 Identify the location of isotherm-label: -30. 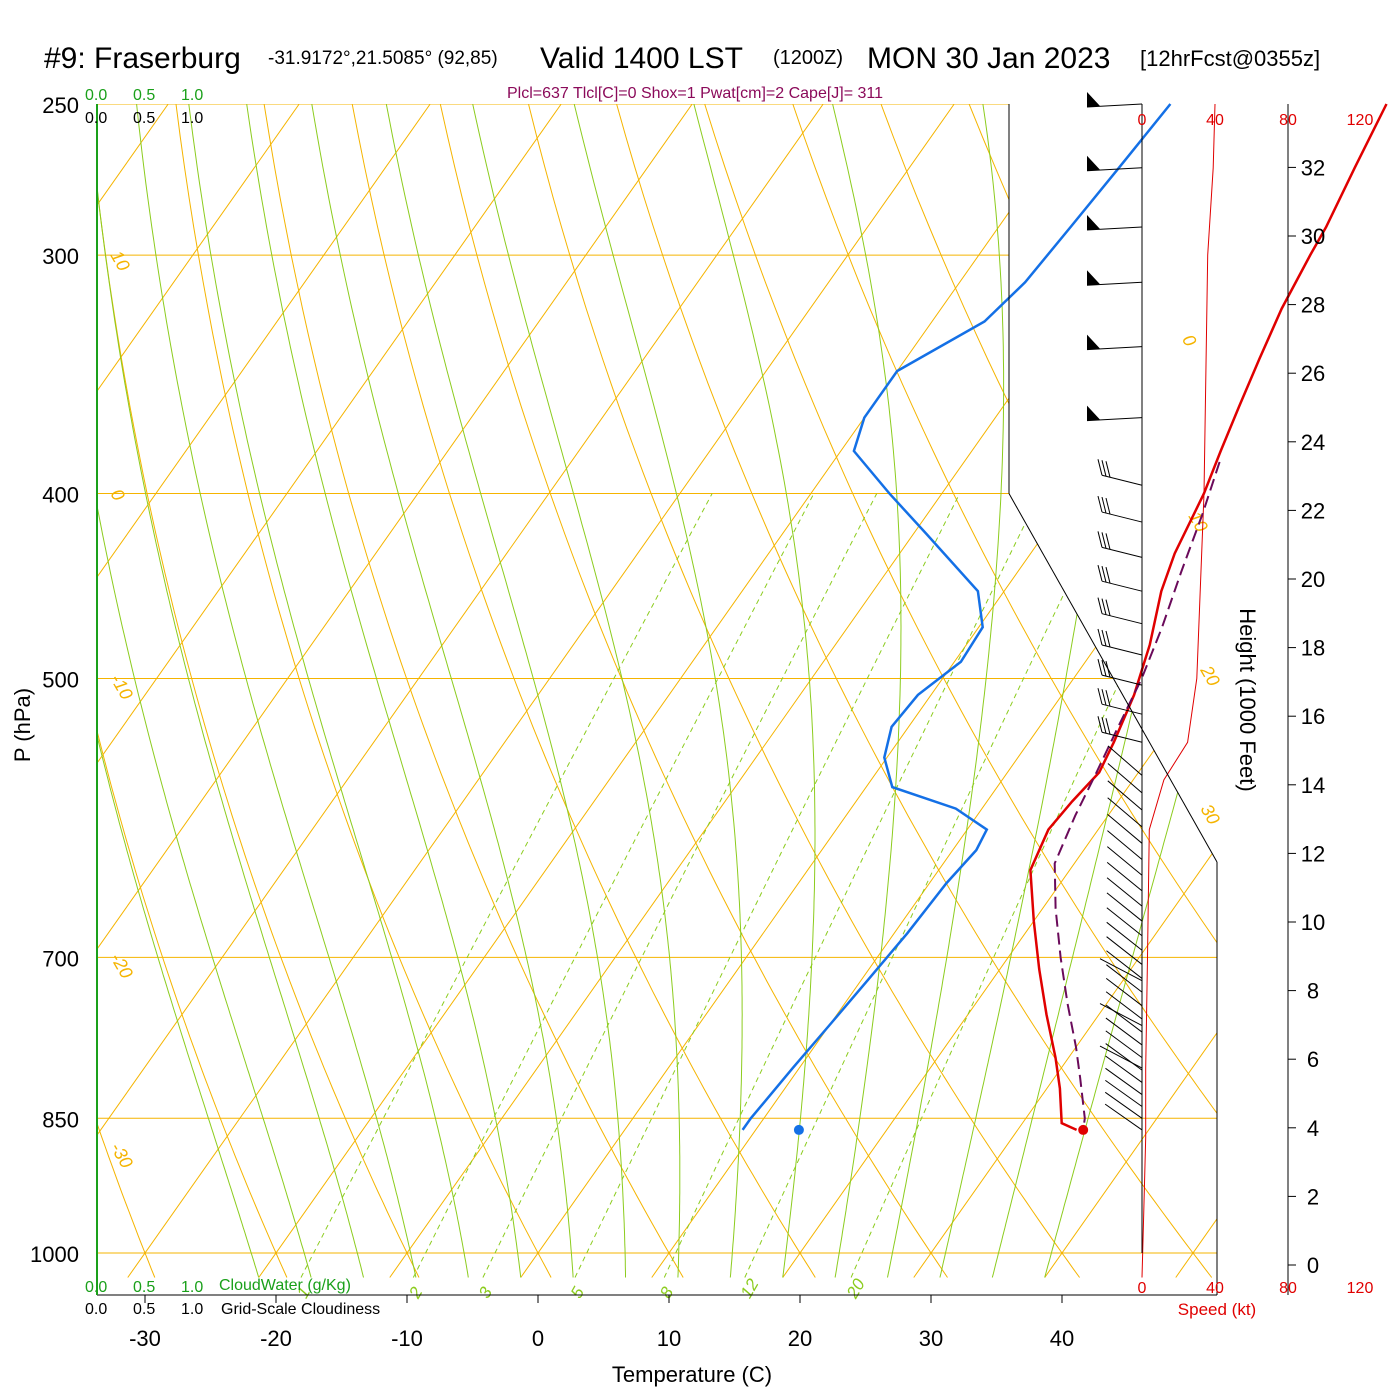
(122, 1155).